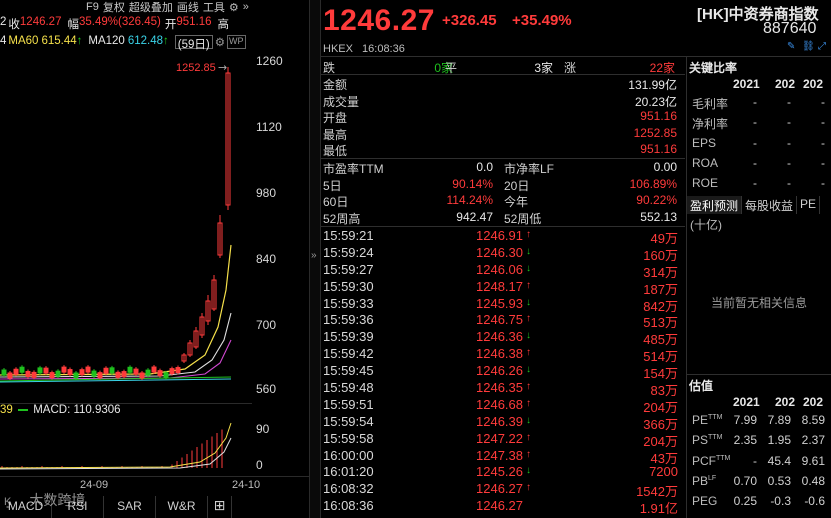 This screenshot has height=518, width=831. Describe the element at coordinates (779, 460) in the screenshot. I see `ratio-value: 45.4` at that location.